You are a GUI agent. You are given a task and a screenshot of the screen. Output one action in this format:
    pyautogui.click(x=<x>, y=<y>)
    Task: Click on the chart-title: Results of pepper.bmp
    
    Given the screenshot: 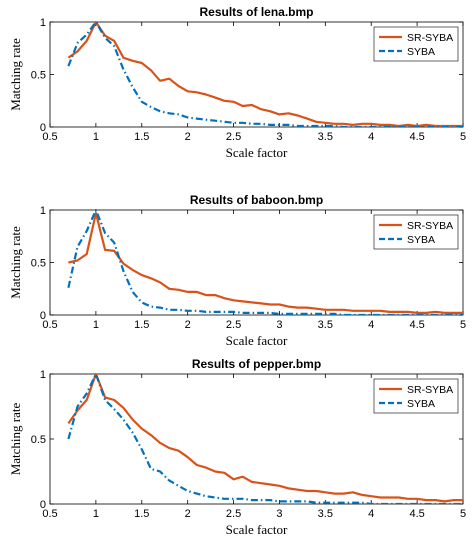 What is the action you would take?
    pyautogui.click(x=256, y=364)
    